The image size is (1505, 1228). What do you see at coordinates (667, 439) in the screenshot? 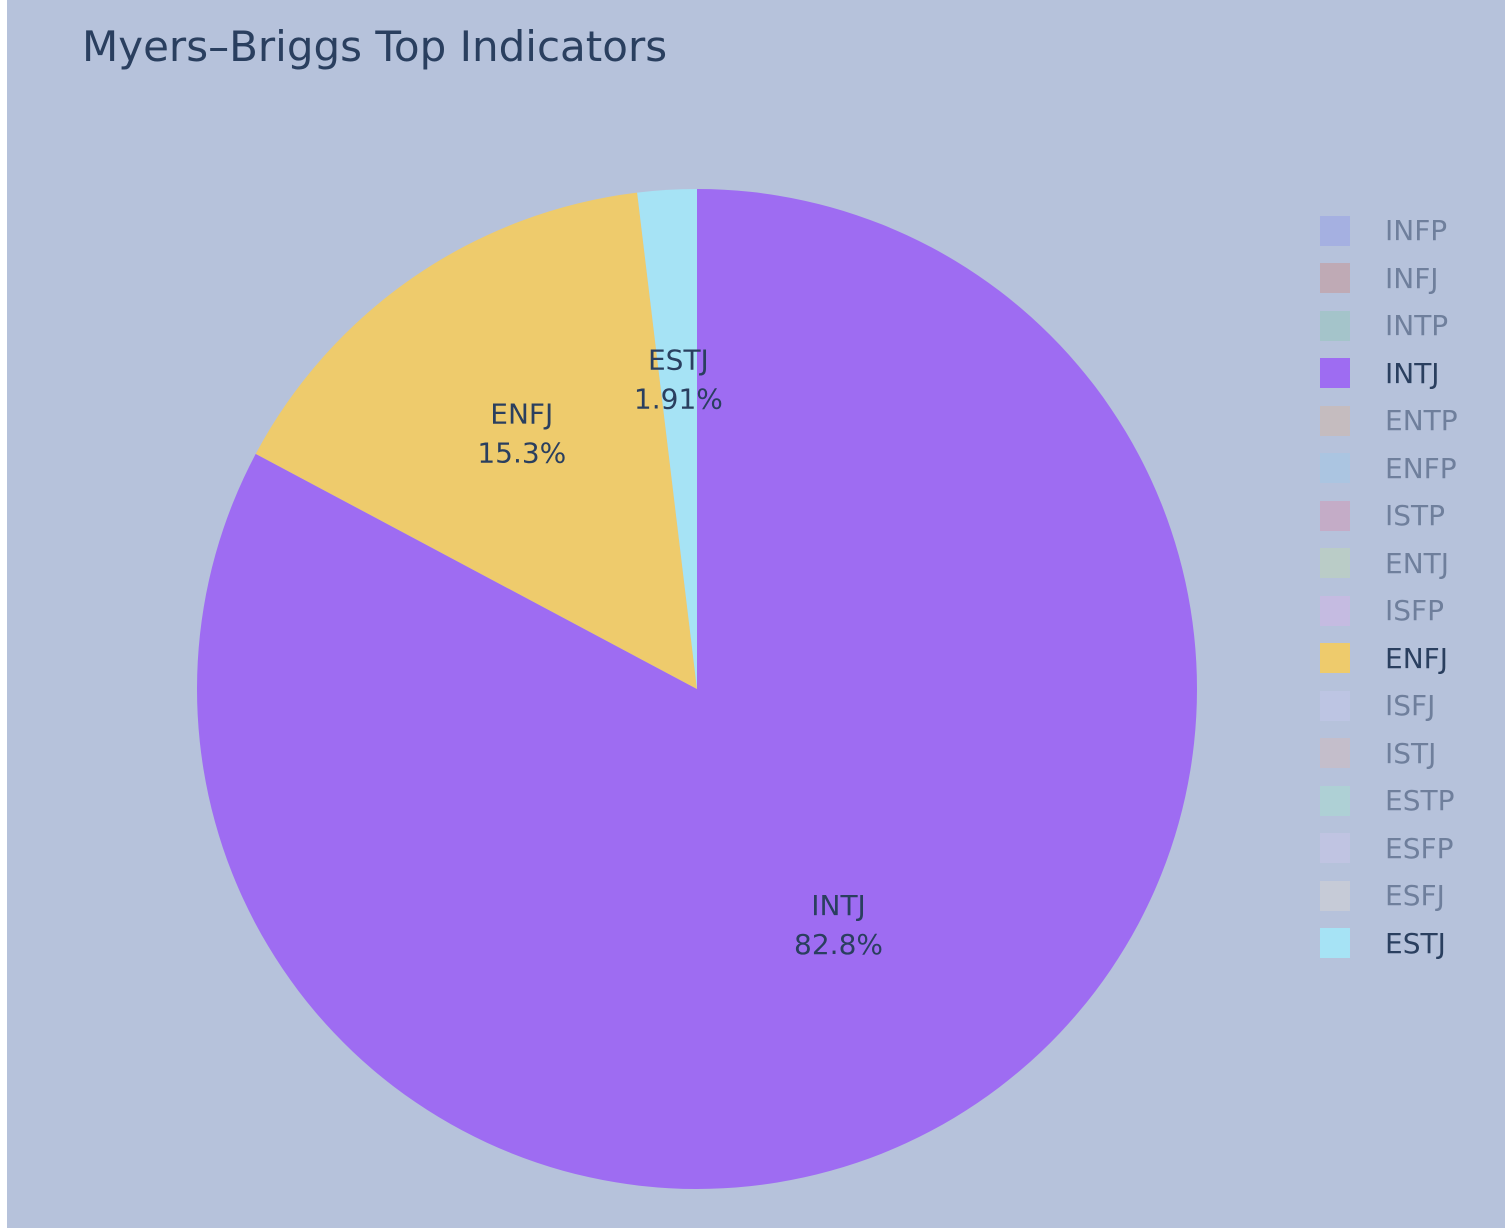
I see `pie-slice-estj` at bounding box center [667, 439].